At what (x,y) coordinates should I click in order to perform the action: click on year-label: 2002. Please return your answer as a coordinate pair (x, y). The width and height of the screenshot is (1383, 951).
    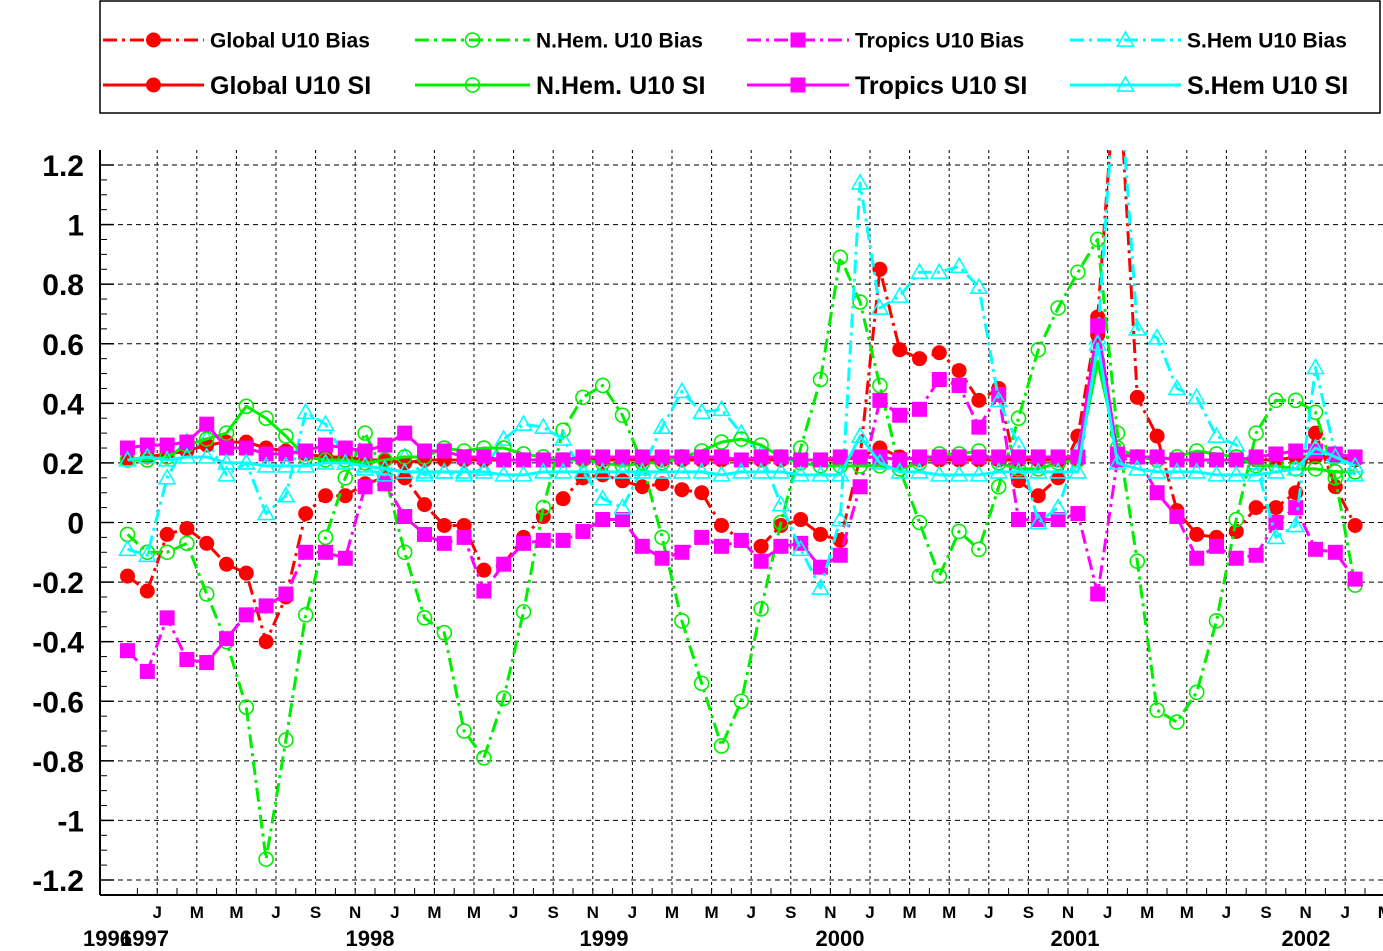
    Looking at the image, I should click on (1306, 938).